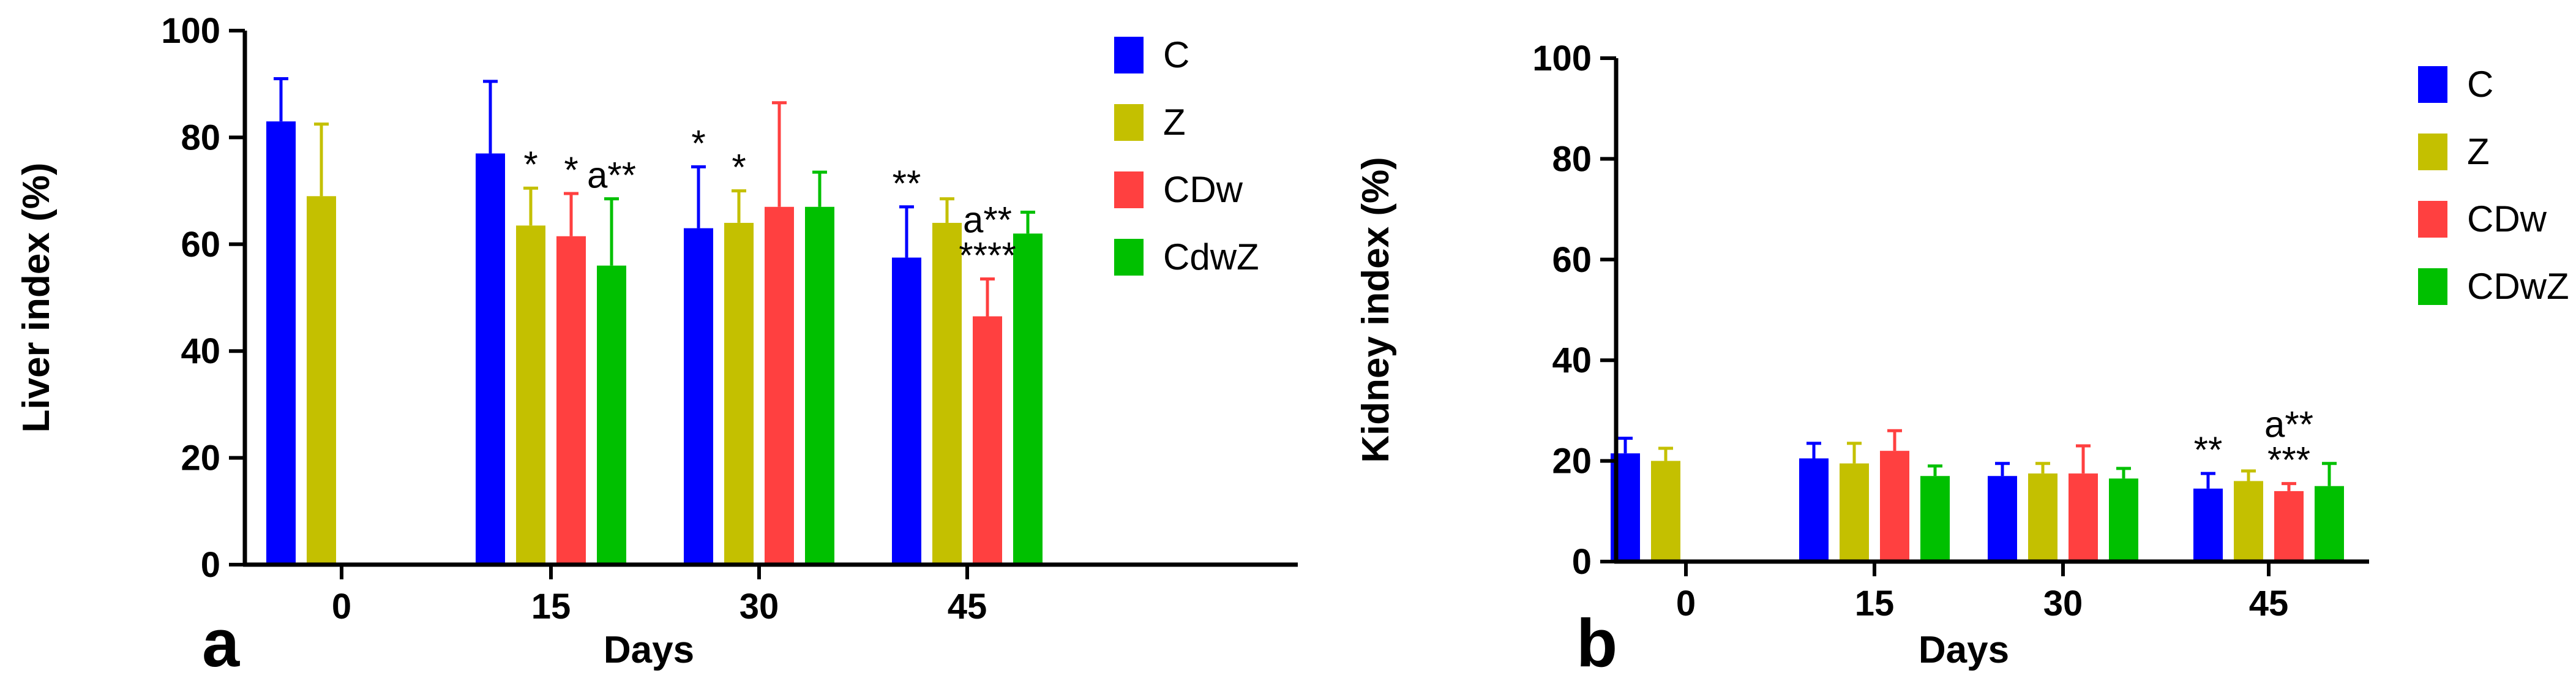 The height and width of the screenshot is (681, 2576). I want to click on legend-label: CdwZ, so click(1211, 256).